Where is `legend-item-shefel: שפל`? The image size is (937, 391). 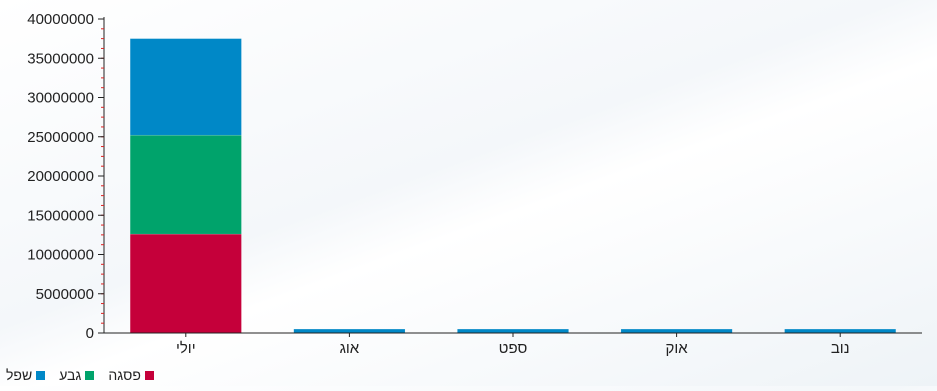
legend-item-shefel: שפל is located at coordinates (26, 375).